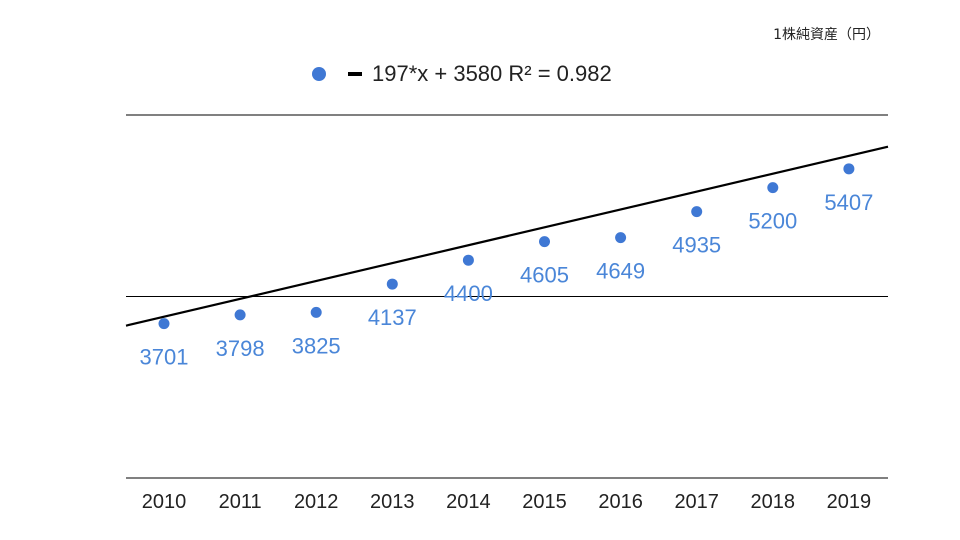  I want to click on data-label-2012: 3825, so click(316, 345).